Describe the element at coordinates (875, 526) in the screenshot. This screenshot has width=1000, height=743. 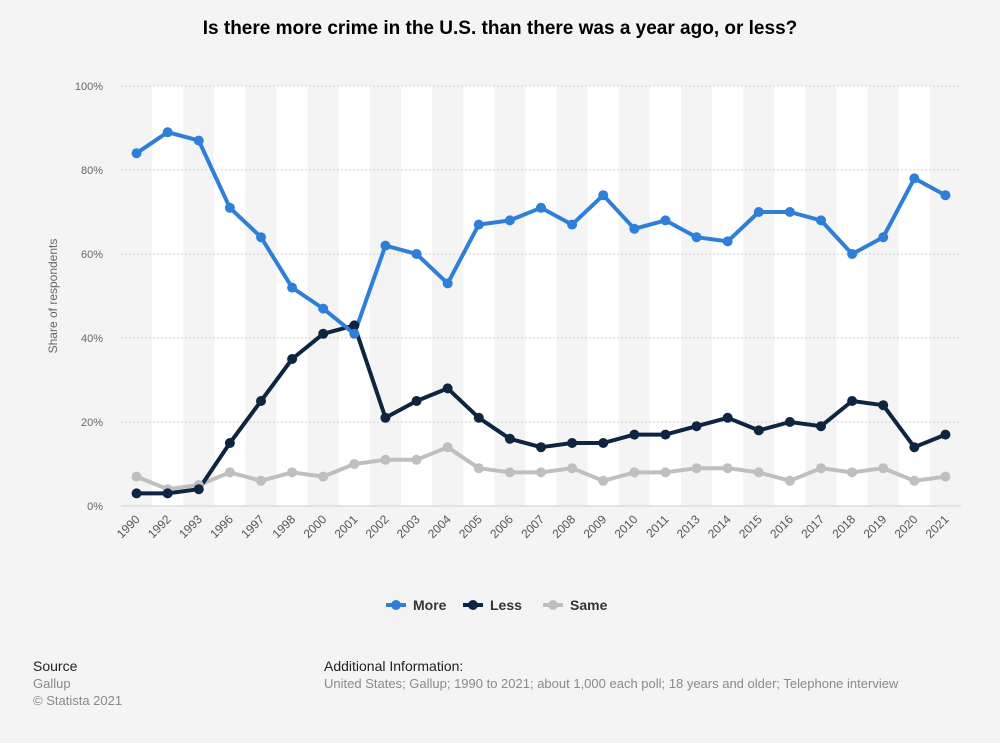
I see `x-tick-label: 2019` at that location.